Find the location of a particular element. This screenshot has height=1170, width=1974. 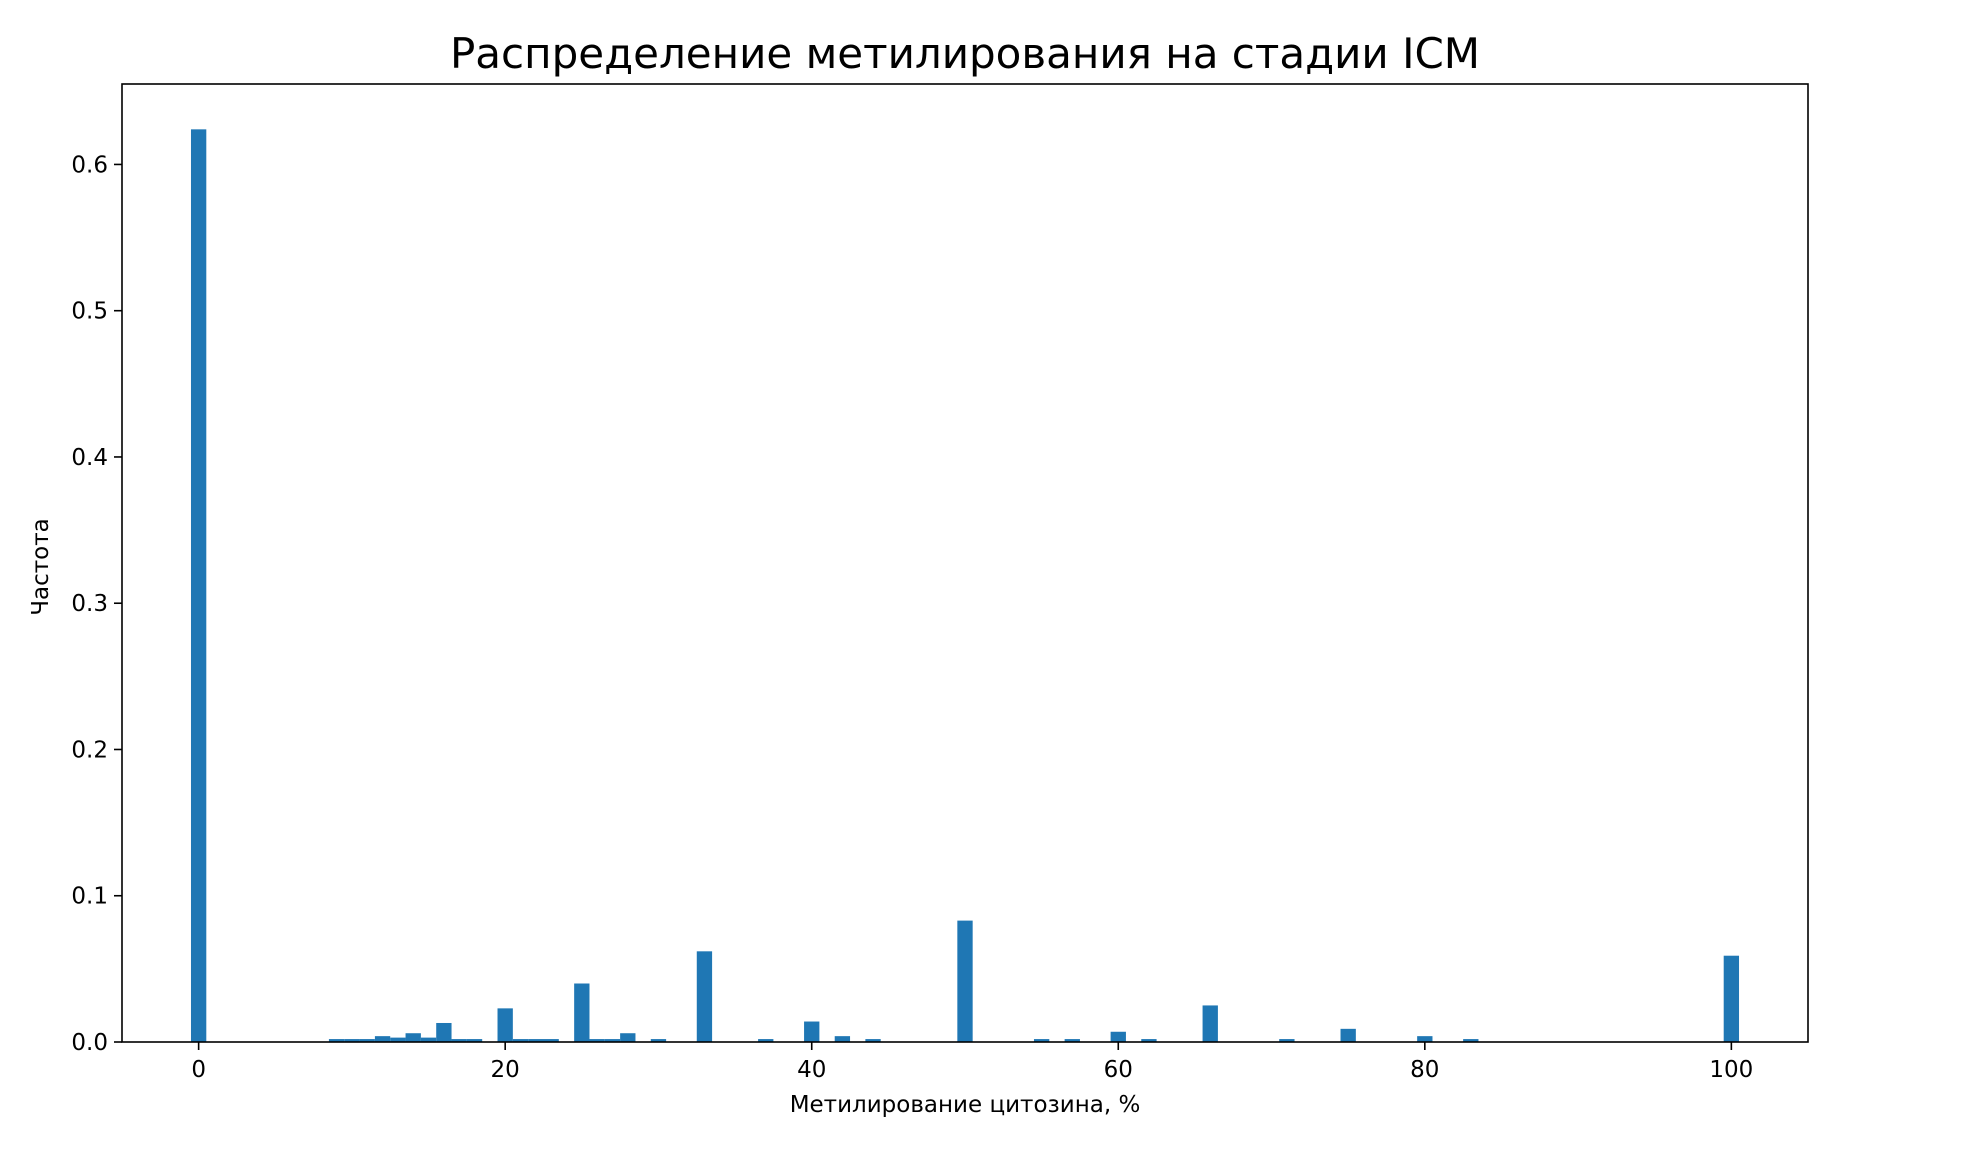

y-axis-ticks: 0.0 0.1 0.2 0.3 0.4 0.5 0.6 is located at coordinates (96, 604).